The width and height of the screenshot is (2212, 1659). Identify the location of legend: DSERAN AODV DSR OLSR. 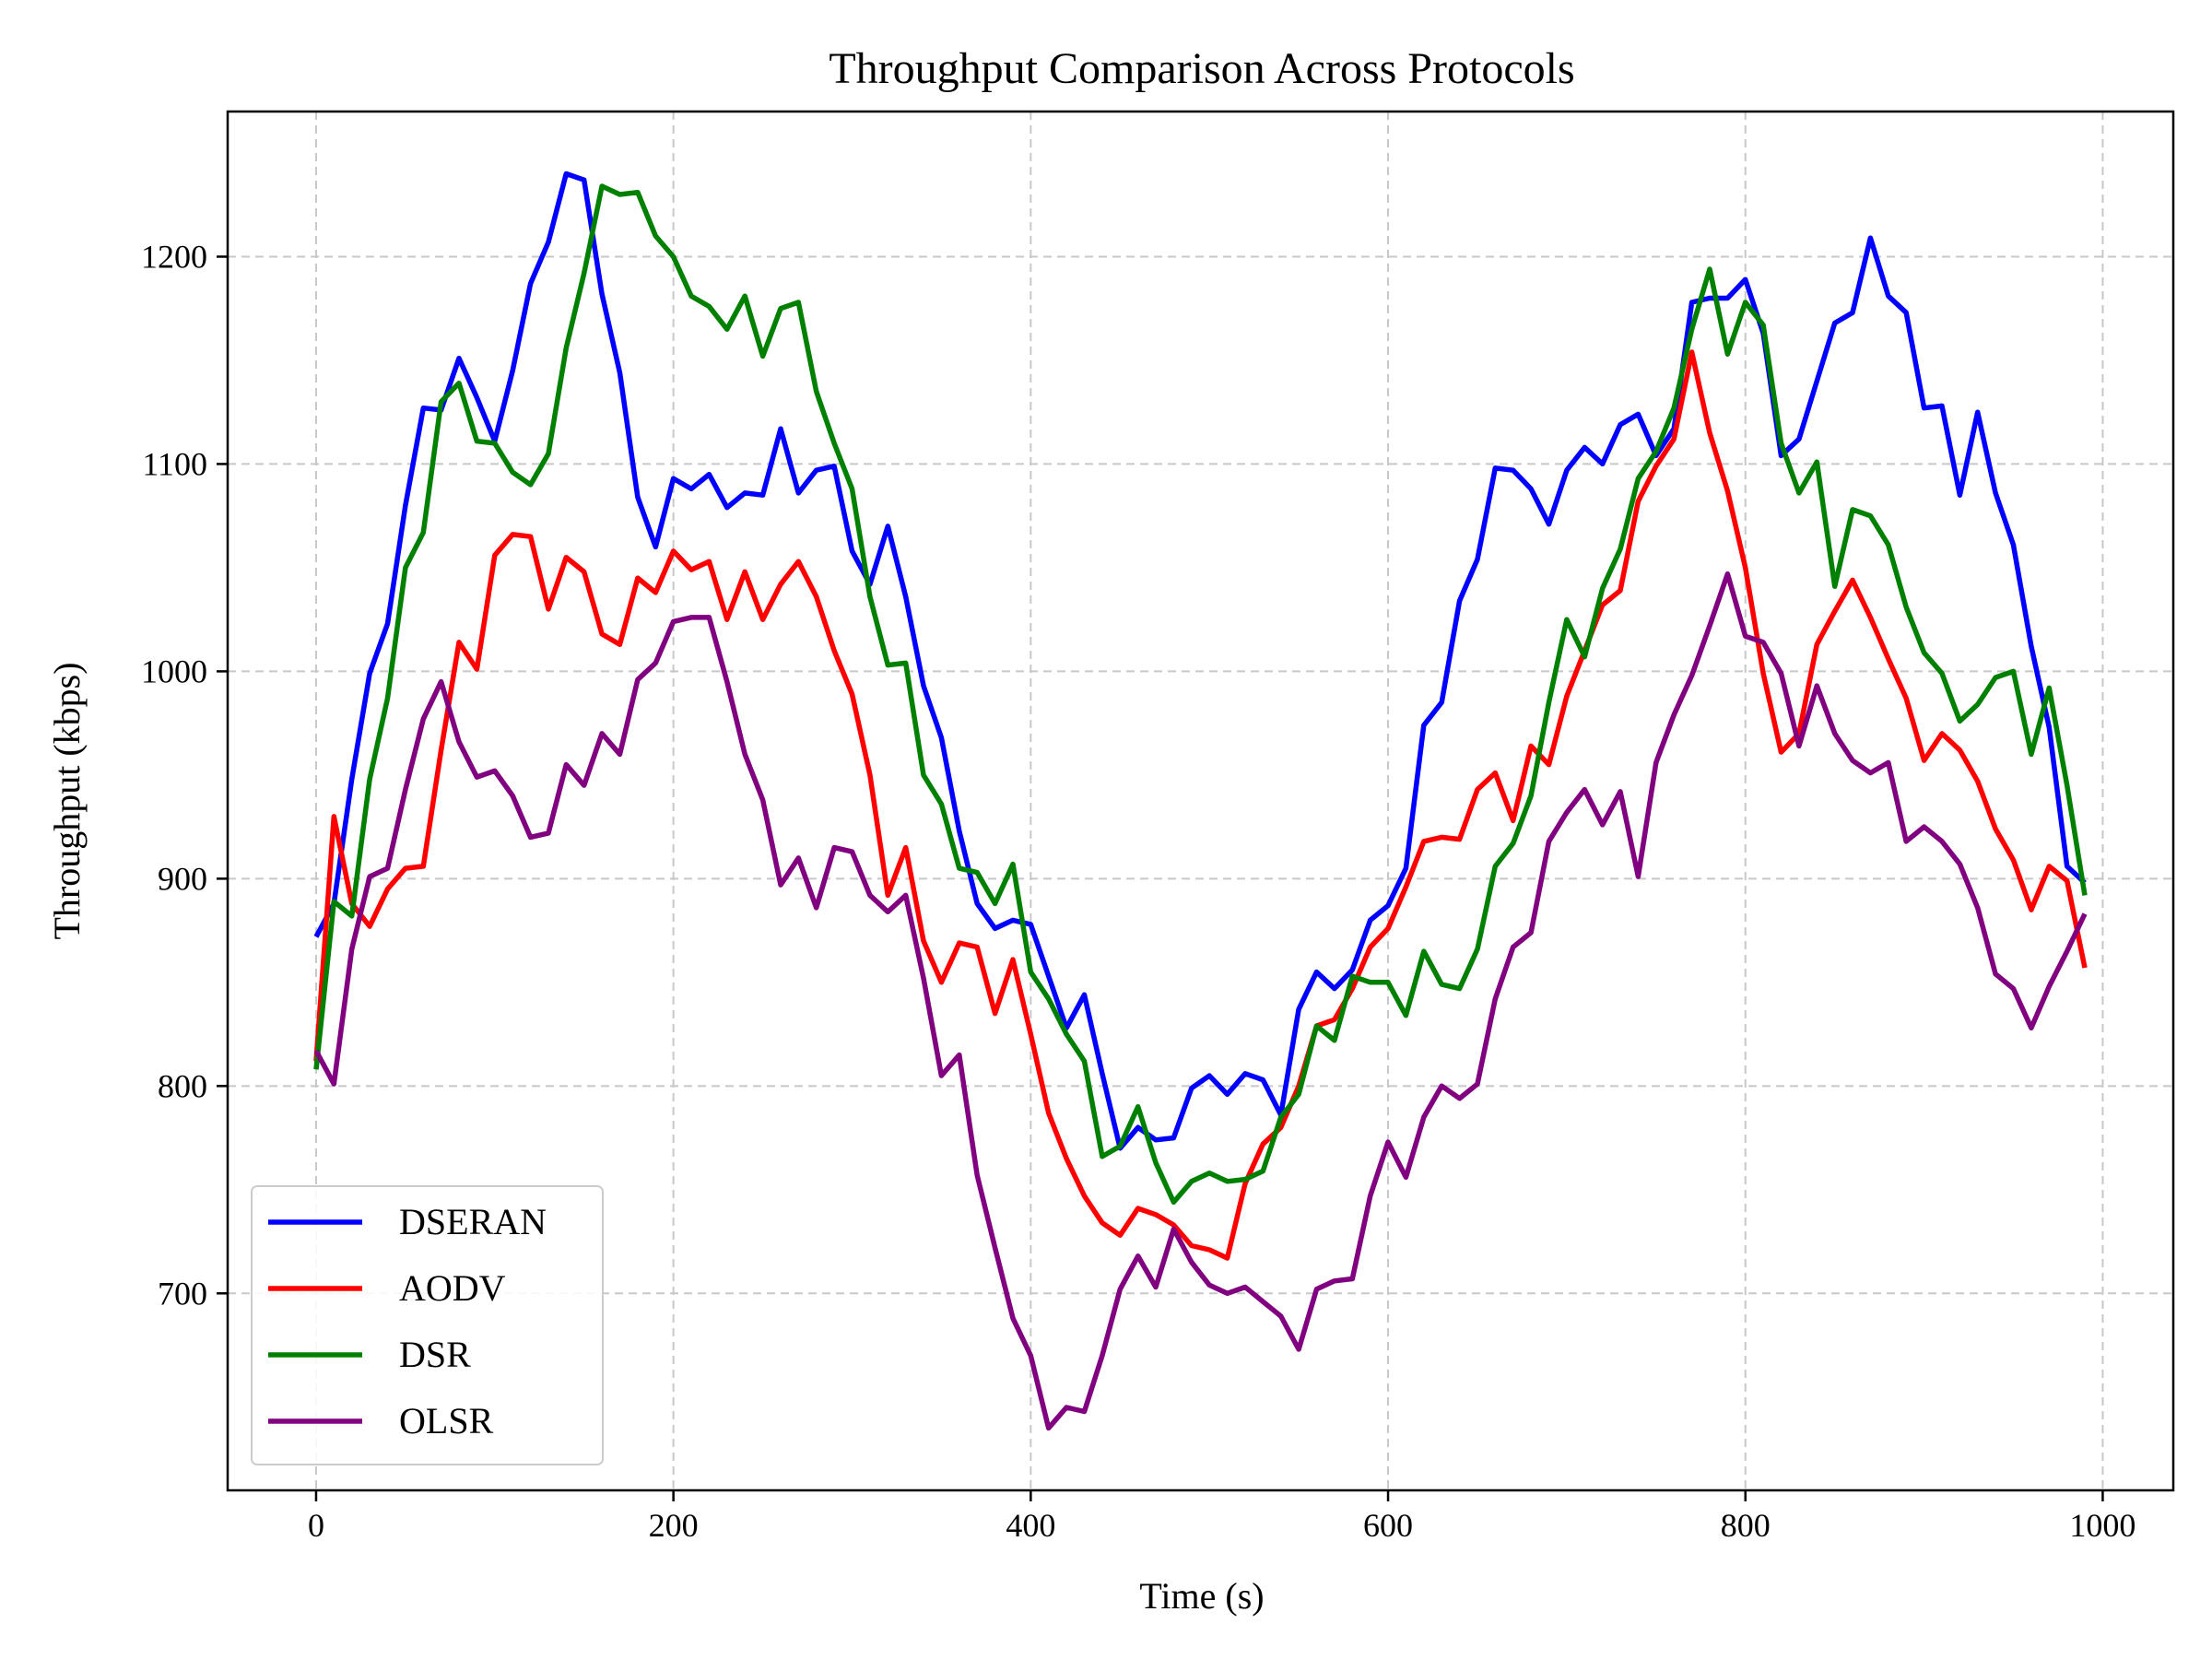
(427, 1325).